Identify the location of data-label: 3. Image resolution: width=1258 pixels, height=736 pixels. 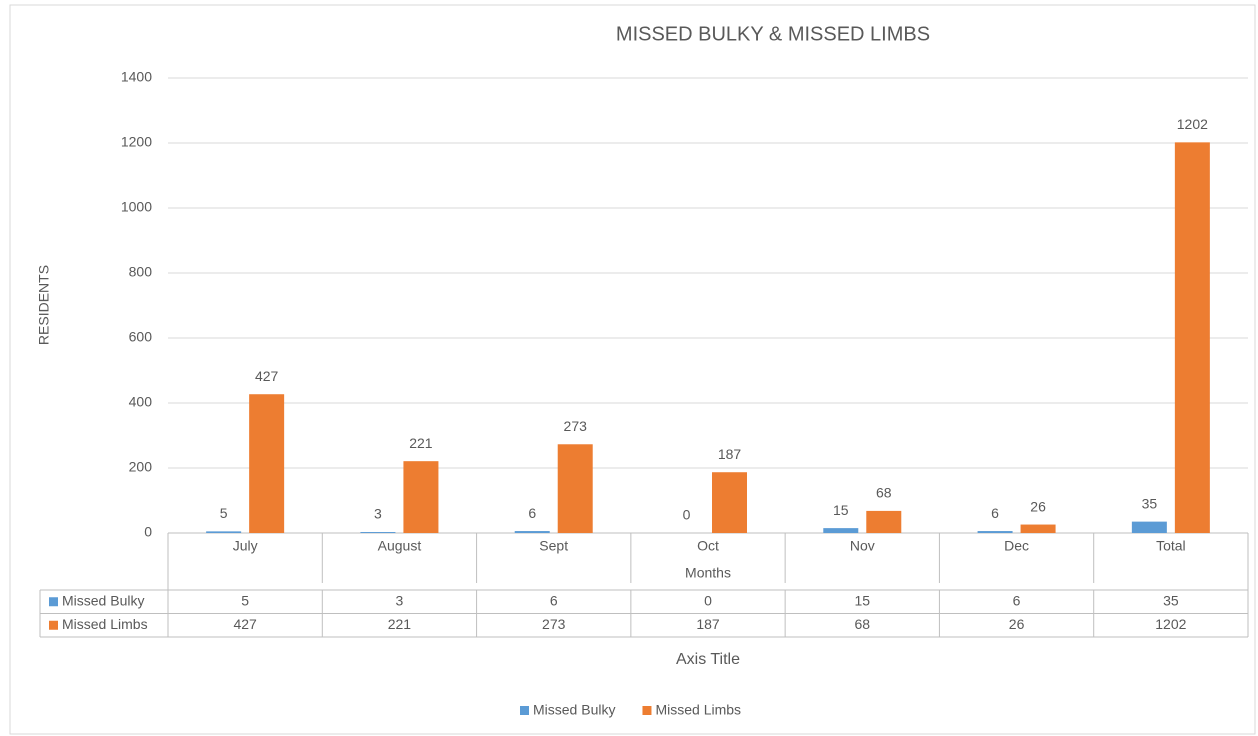
(378, 514).